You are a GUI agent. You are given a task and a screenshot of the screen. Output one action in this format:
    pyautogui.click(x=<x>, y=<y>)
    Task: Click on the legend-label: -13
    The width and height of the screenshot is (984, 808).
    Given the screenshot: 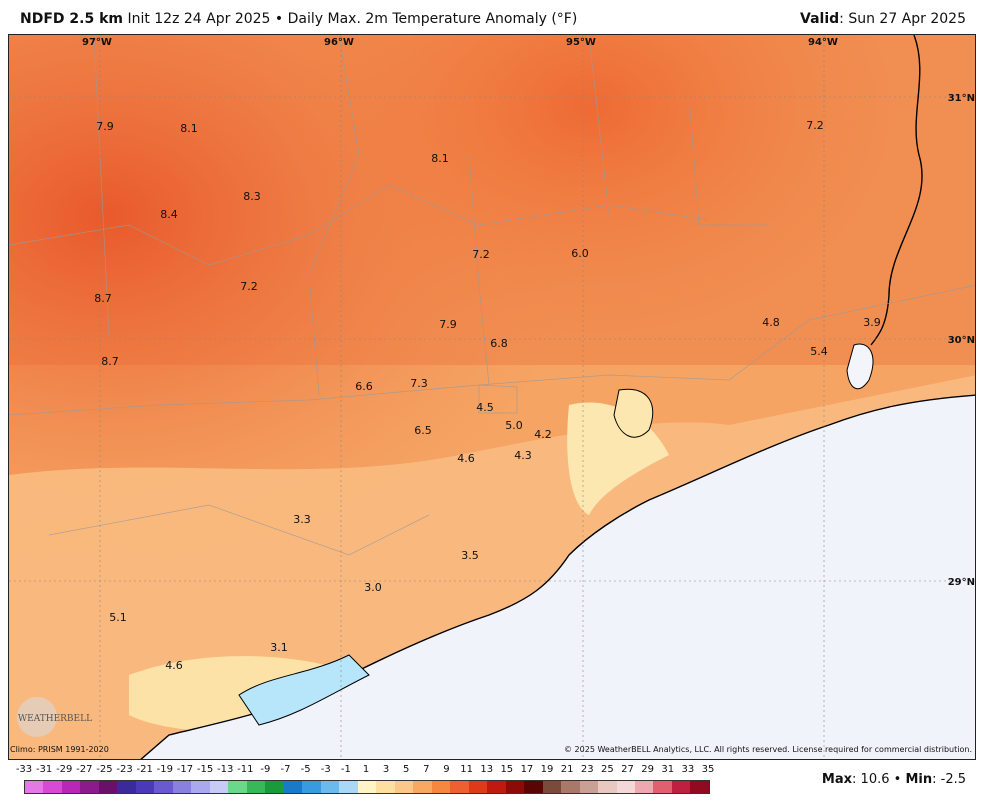 What is the action you would take?
    pyautogui.click(x=225, y=769)
    